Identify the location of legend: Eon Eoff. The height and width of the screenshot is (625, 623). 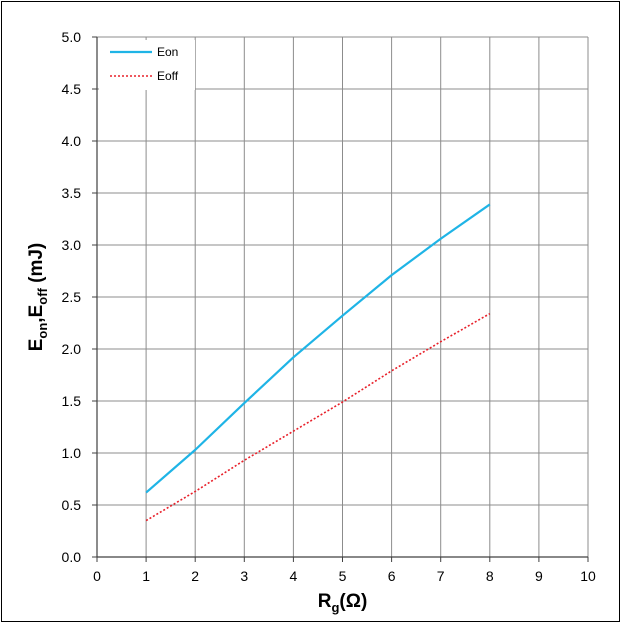
(147, 65).